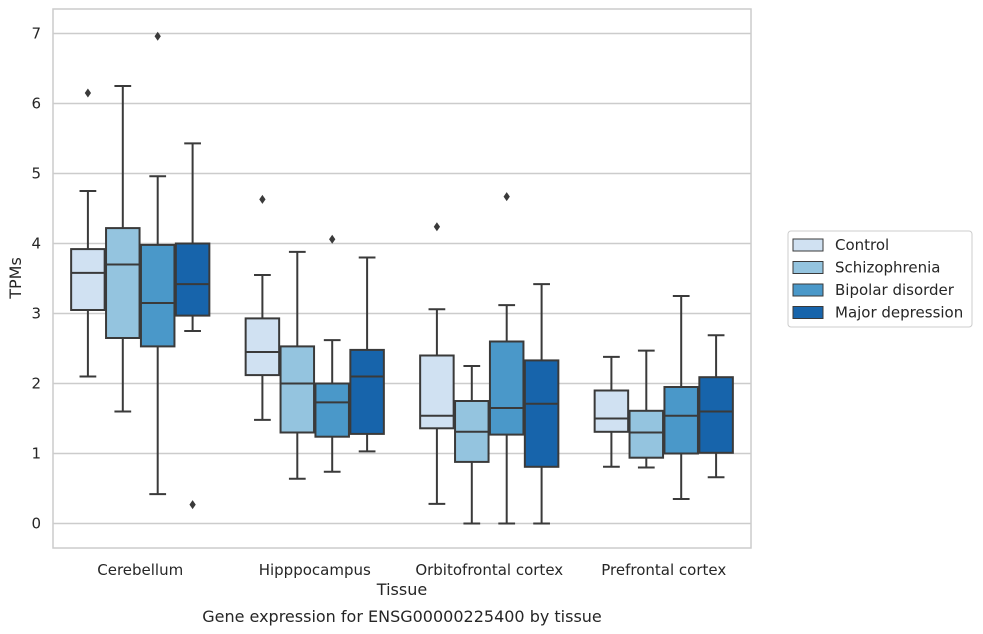 The width and height of the screenshot is (983, 634). Describe the element at coordinates (899, 313) in the screenshot. I see `legend-entry: Major depression` at that location.